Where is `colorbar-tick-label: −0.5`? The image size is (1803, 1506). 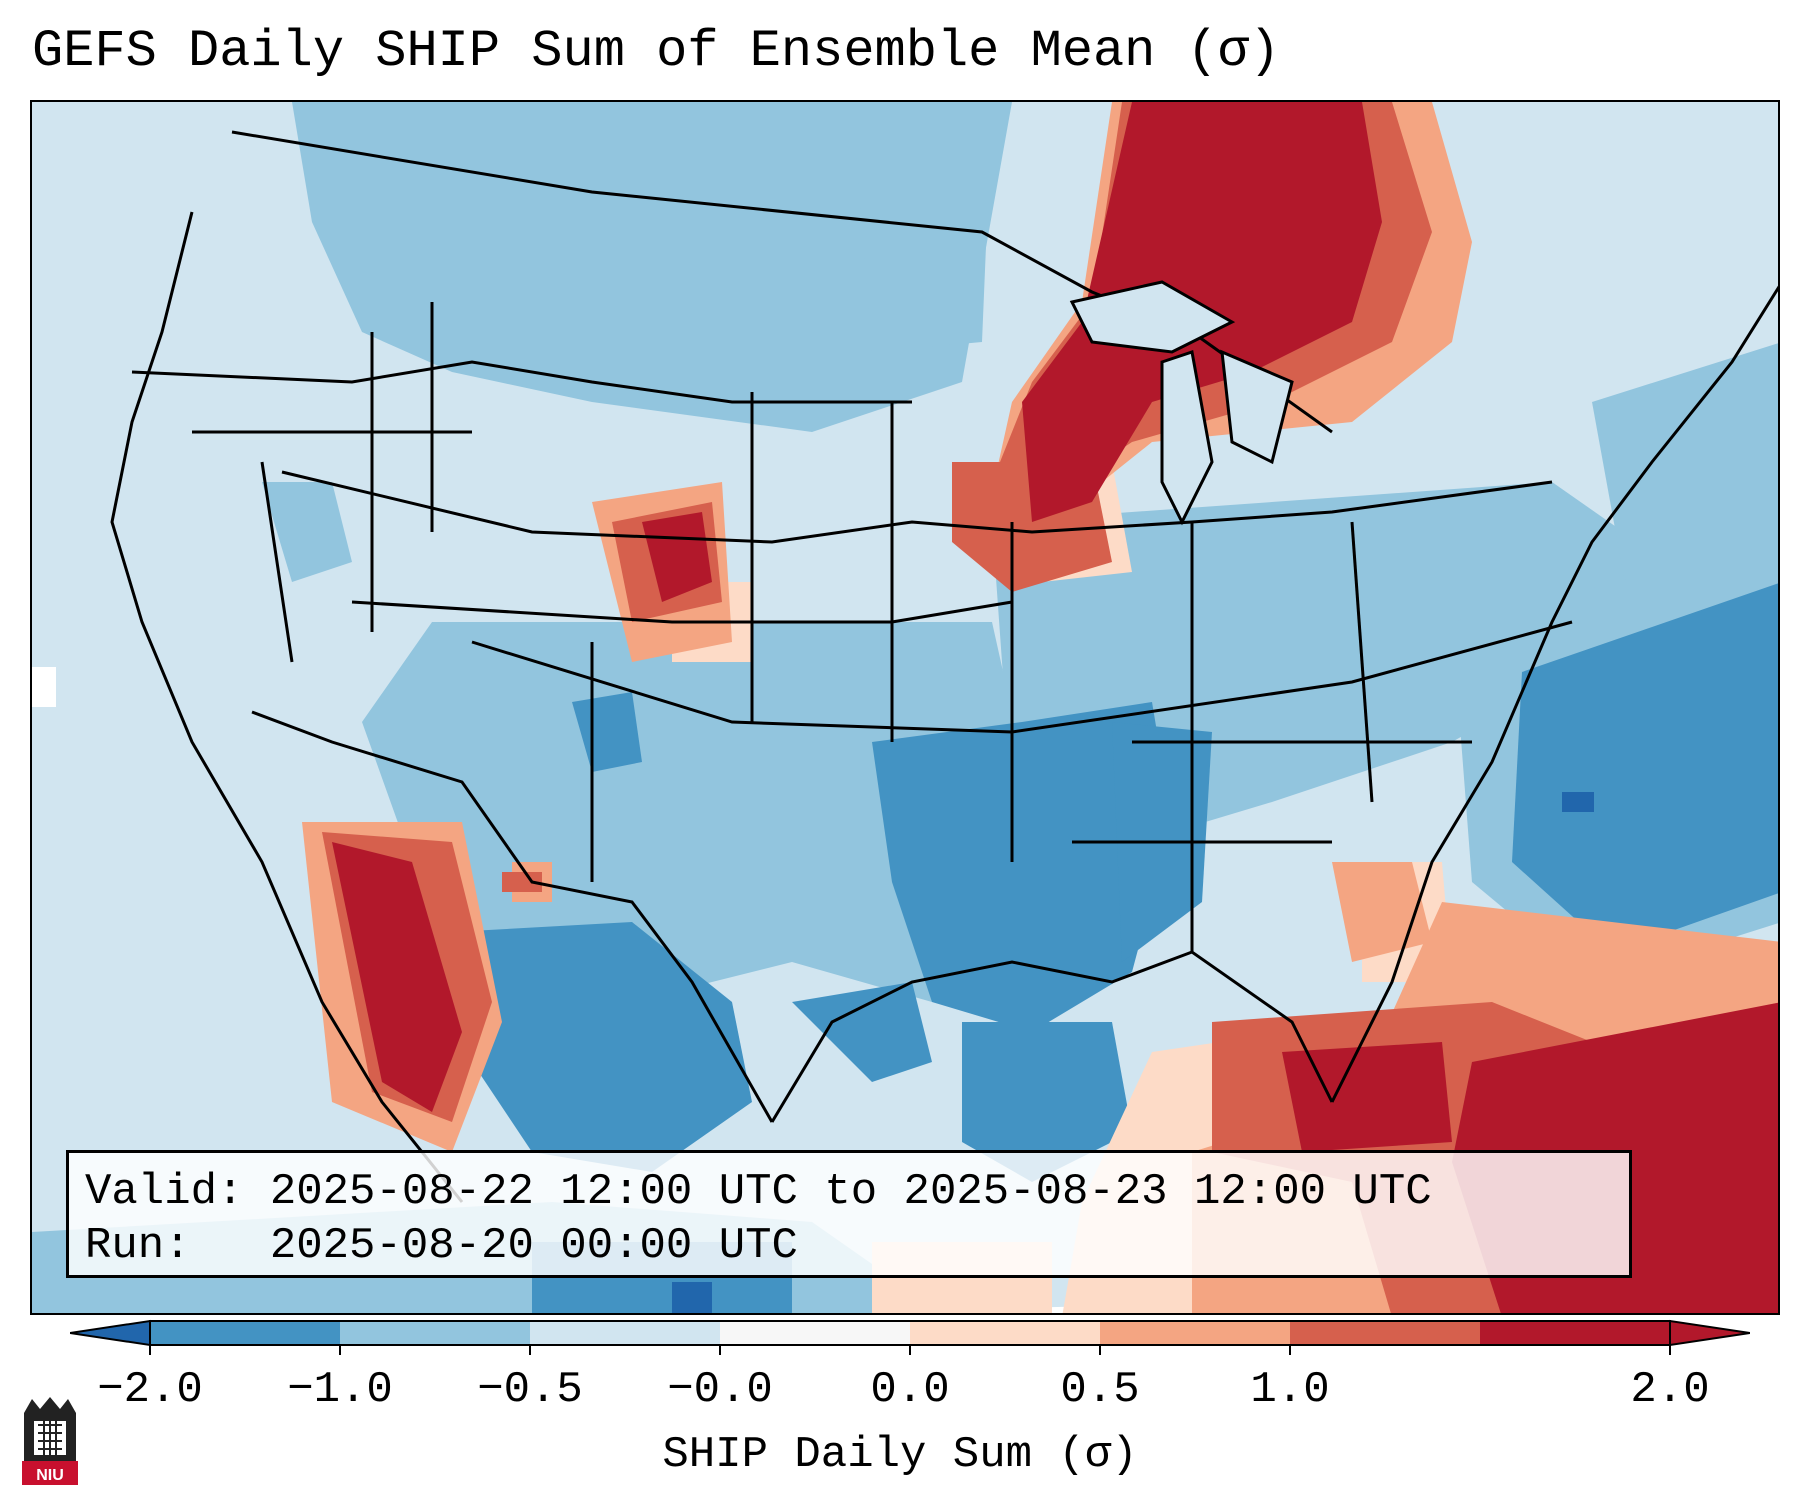 colorbar-tick-label: −0.5 is located at coordinates (530, 1390).